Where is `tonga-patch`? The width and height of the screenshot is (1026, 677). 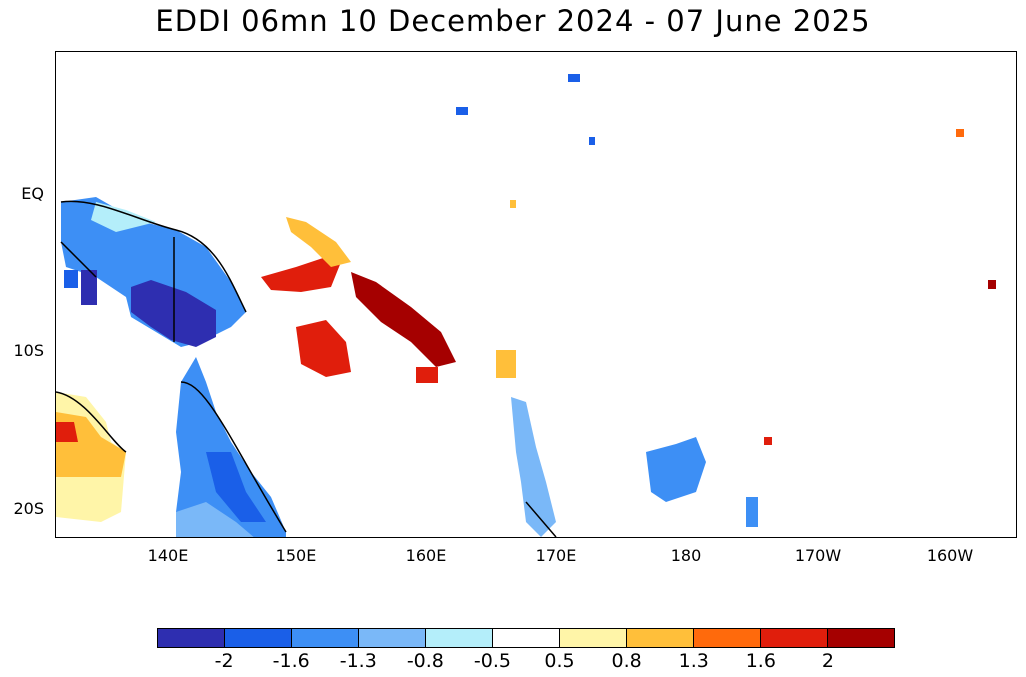
tonga-patch is located at coordinates (752, 512).